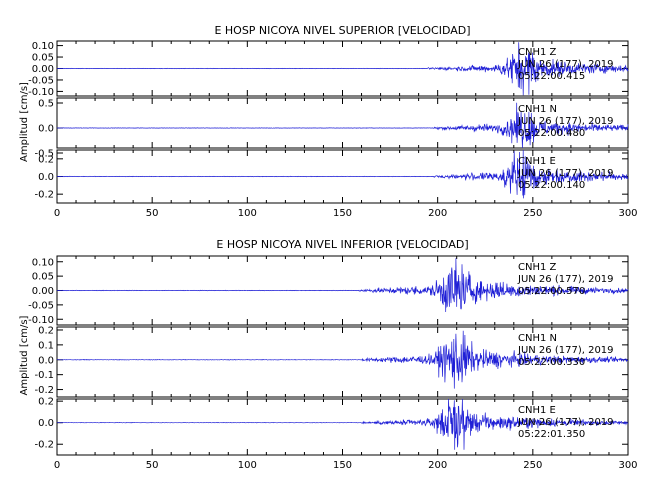  Describe the element at coordinates (551, 133) in the screenshot. I see `trace-time-label: 05:22:00.480` at that location.